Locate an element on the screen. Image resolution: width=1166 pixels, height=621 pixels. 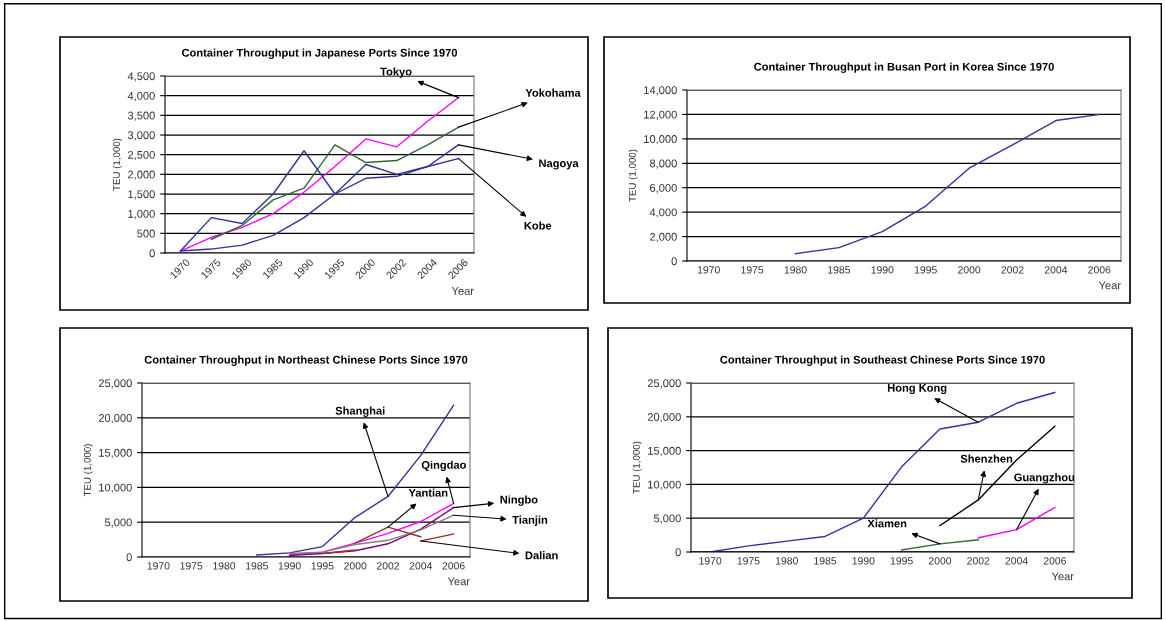
y-tick-label: 12,000 is located at coordinates (660, 115).